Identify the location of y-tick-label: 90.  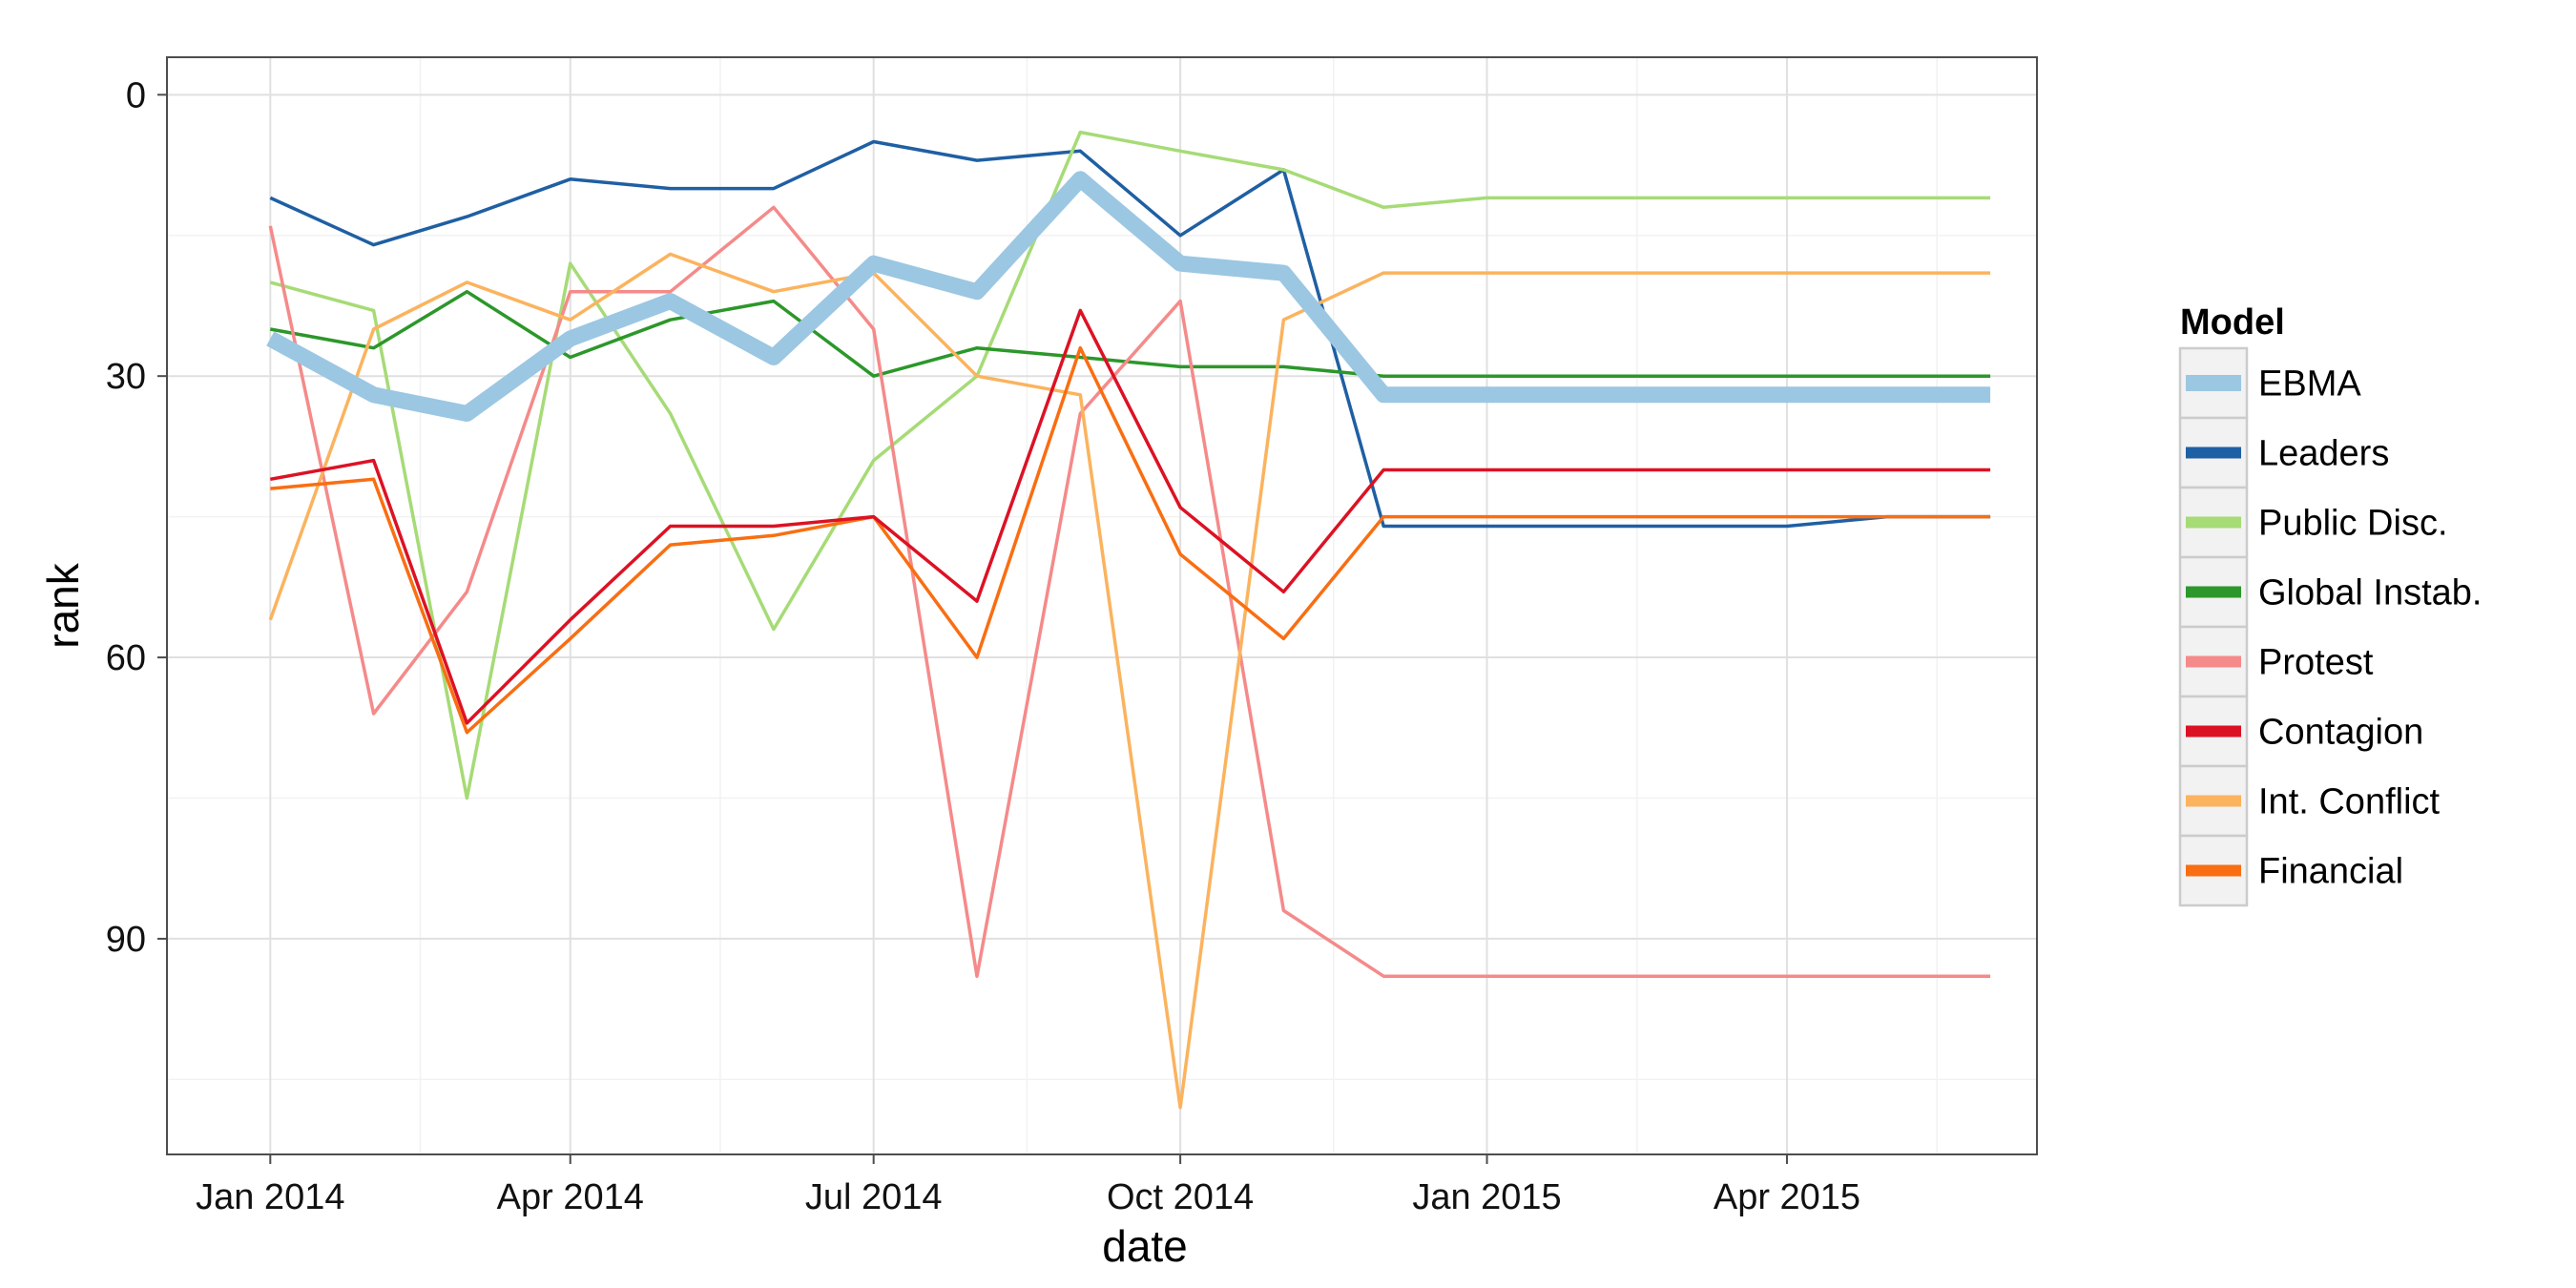
(126, 940).